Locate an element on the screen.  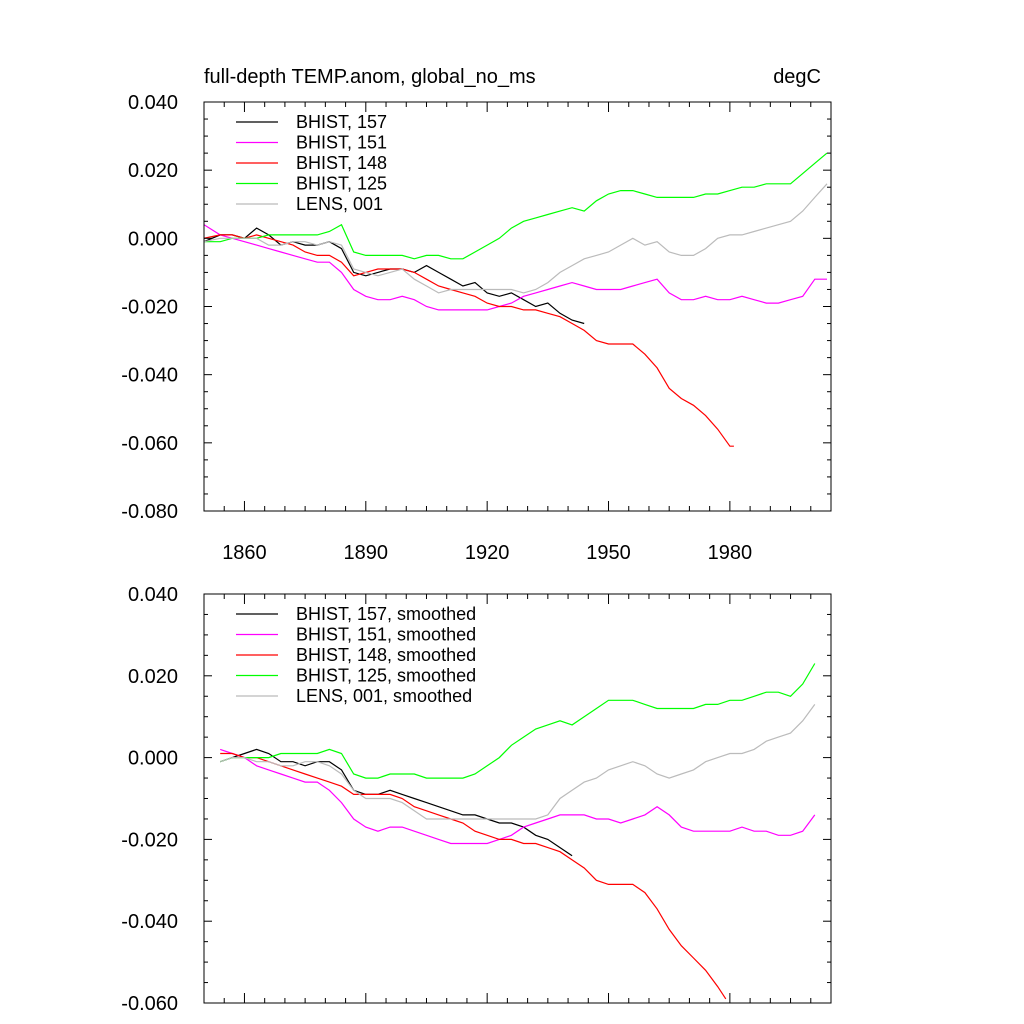
legend-label: BHIST, 151, smoothed is located at coordinates (386, 635).